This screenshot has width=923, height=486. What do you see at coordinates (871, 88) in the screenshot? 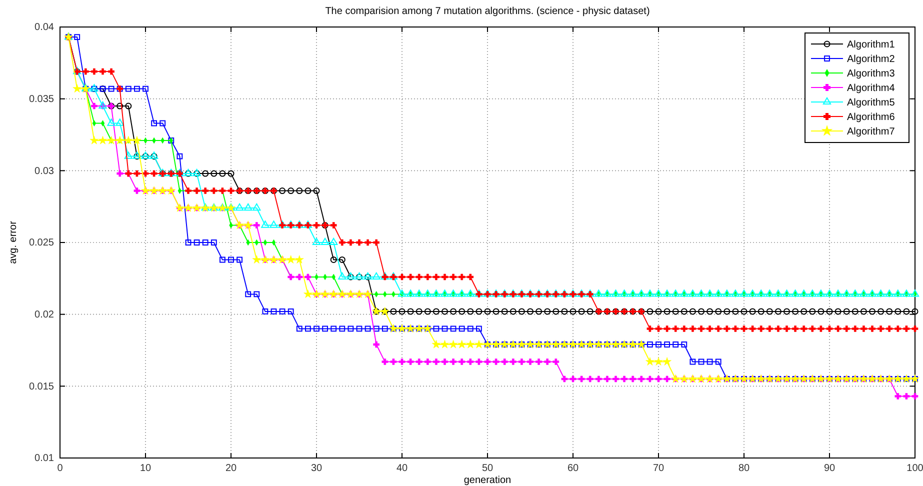
I see `legend-label: Algorithm4` at bounding box center [871, 88].